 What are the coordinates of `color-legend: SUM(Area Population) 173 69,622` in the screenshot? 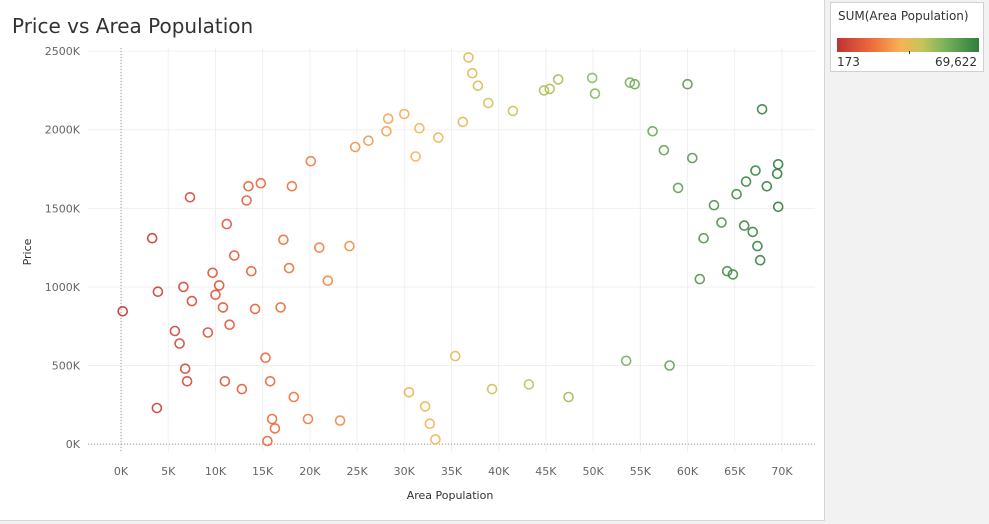 It's located at (907, 37).